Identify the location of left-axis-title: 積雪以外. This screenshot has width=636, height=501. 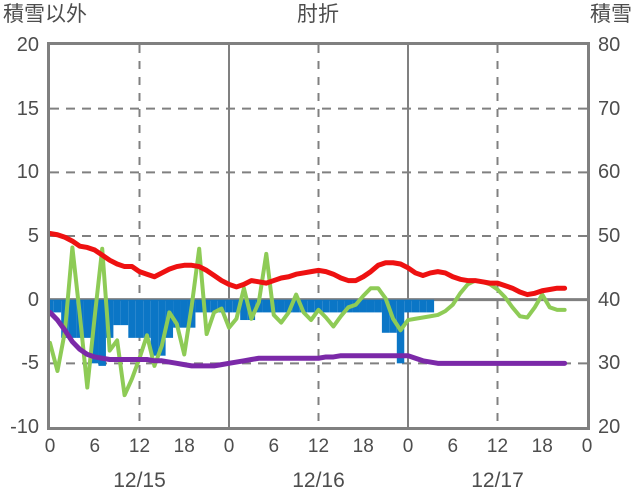
(45, 14).